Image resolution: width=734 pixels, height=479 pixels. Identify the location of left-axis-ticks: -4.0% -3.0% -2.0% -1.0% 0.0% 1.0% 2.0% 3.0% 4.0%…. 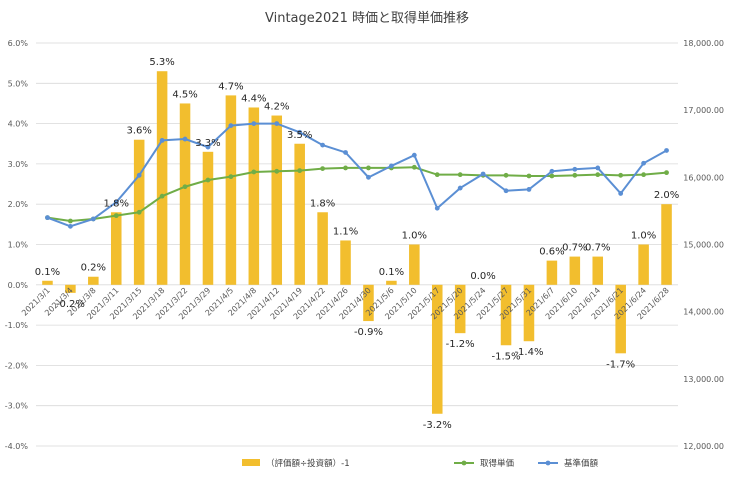
(17, 245).